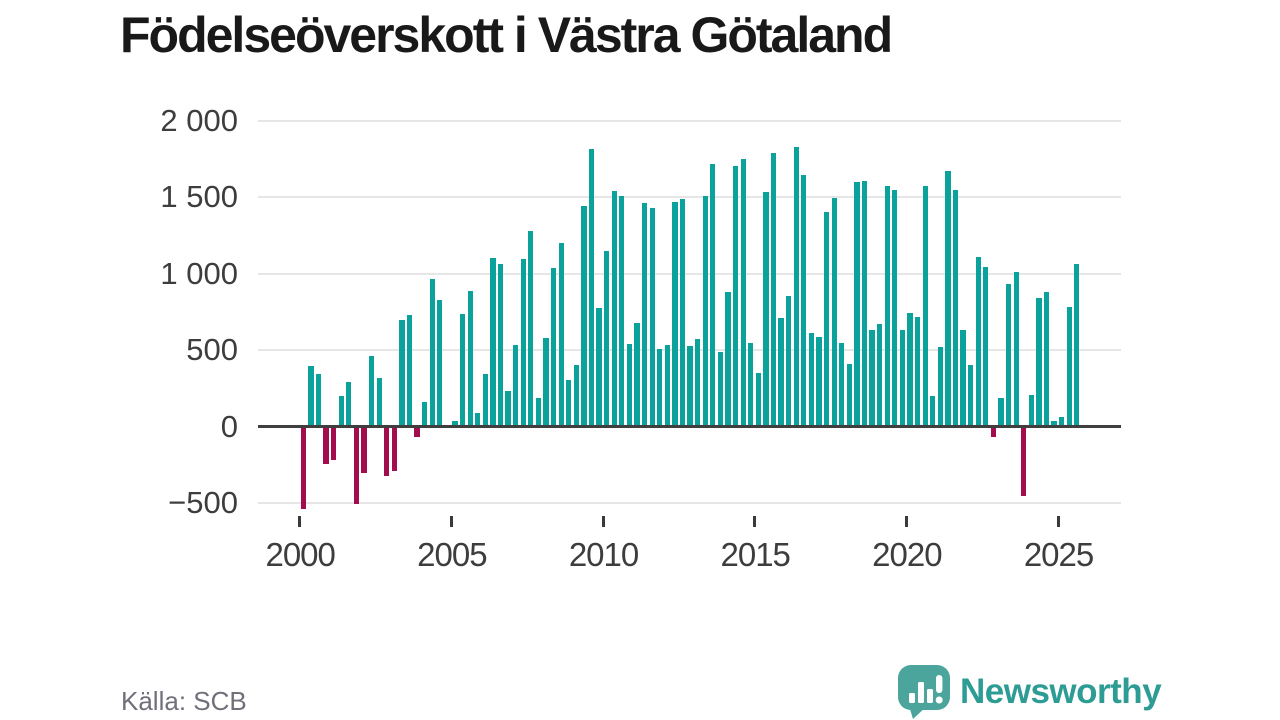 The height and width of the screenshot is (720, 1280). Describe the element at coordinates (184, 701) in the screenshot. I see `source-note: Källa: SCB` at that location.